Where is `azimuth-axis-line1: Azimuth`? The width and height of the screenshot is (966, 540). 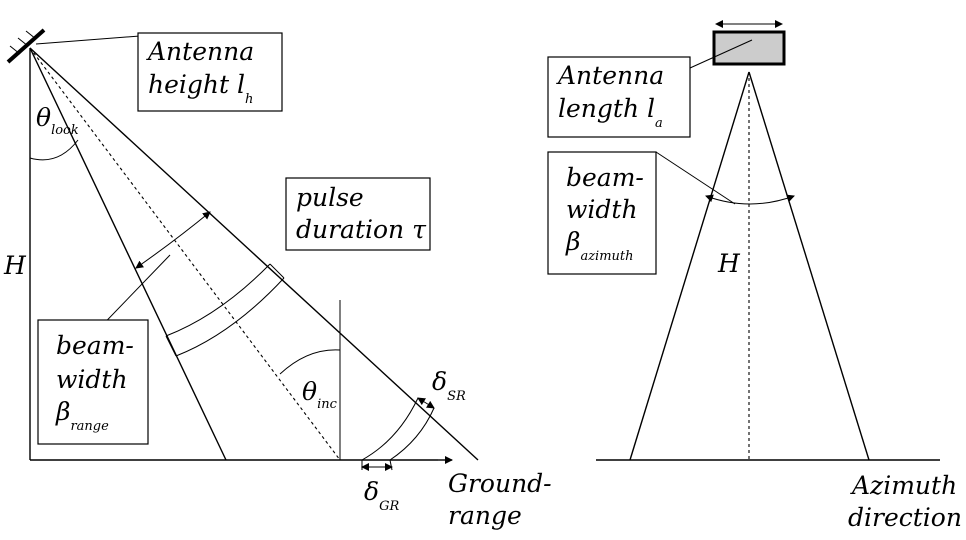 azimuth-axis-line1: Azimuth is located at coordinates (903, 485).